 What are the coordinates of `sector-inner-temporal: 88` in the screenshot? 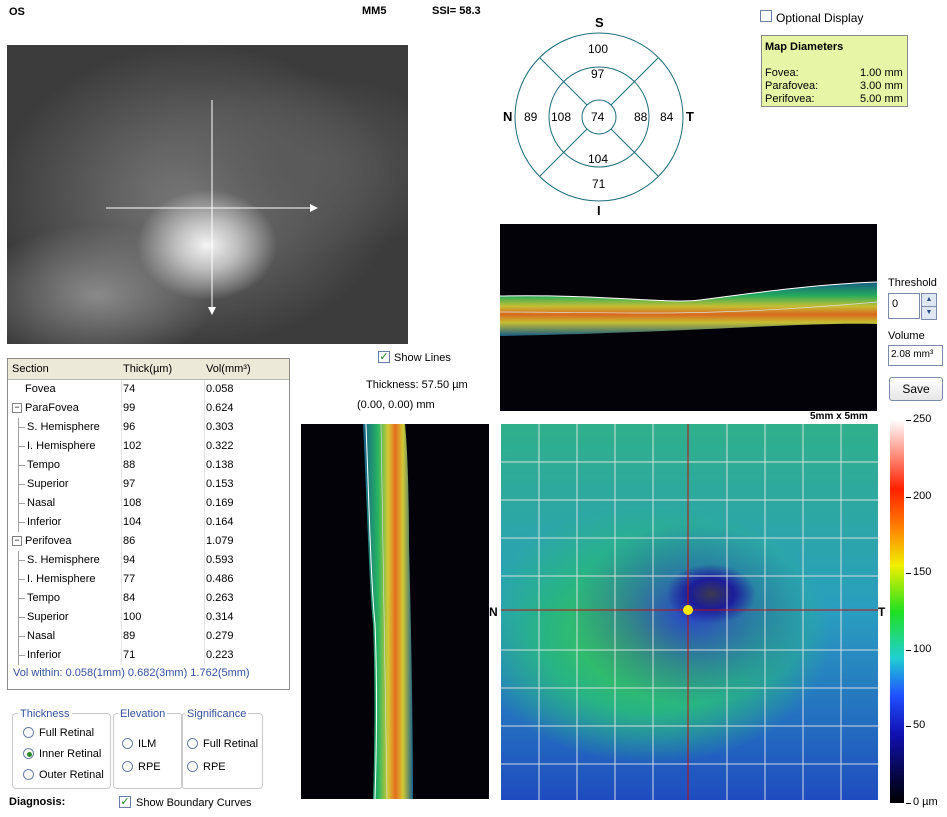 It's located at (641, 117).